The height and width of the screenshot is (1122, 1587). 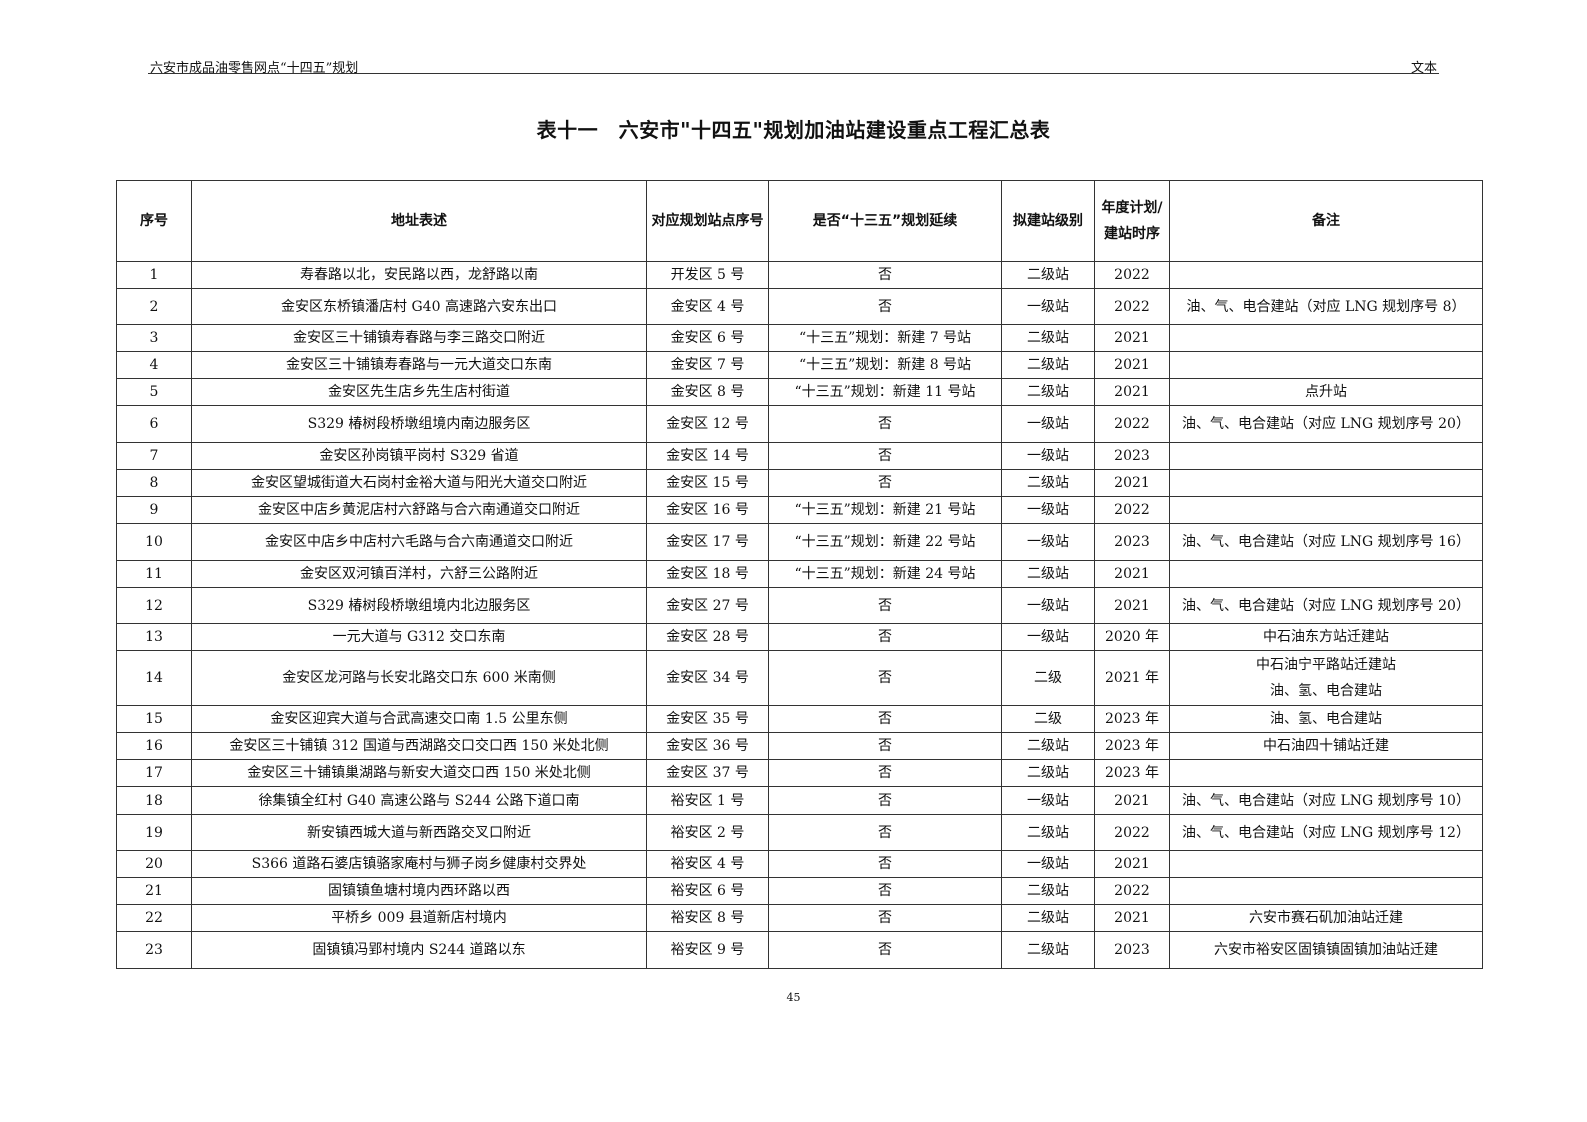 I want to click on table-cell: 金安区中店乡中店村六毛路与合六南通道交口附近, so click(x=419, y=542).